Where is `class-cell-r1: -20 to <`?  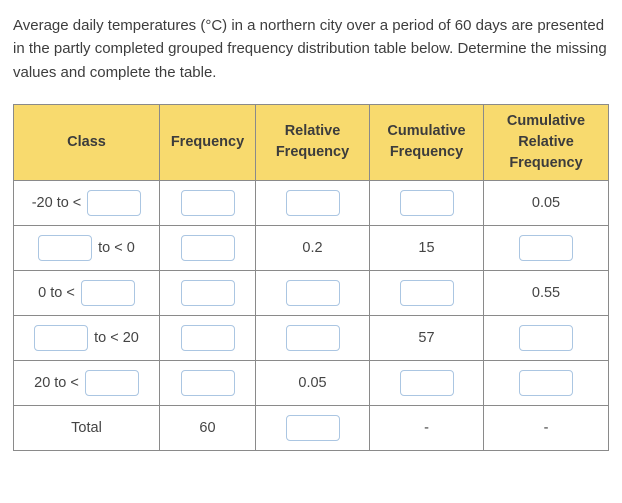
class-cell-r1: -20 to < is located at coordinates (86, 202).